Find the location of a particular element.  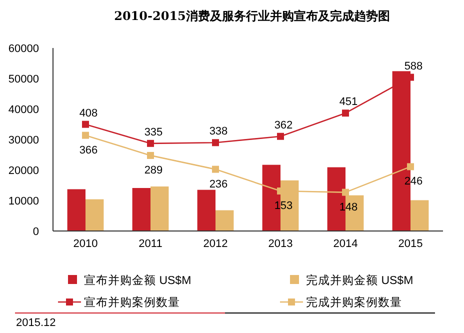

x-tick-label: 2013 is located at coordinates (280, 244).